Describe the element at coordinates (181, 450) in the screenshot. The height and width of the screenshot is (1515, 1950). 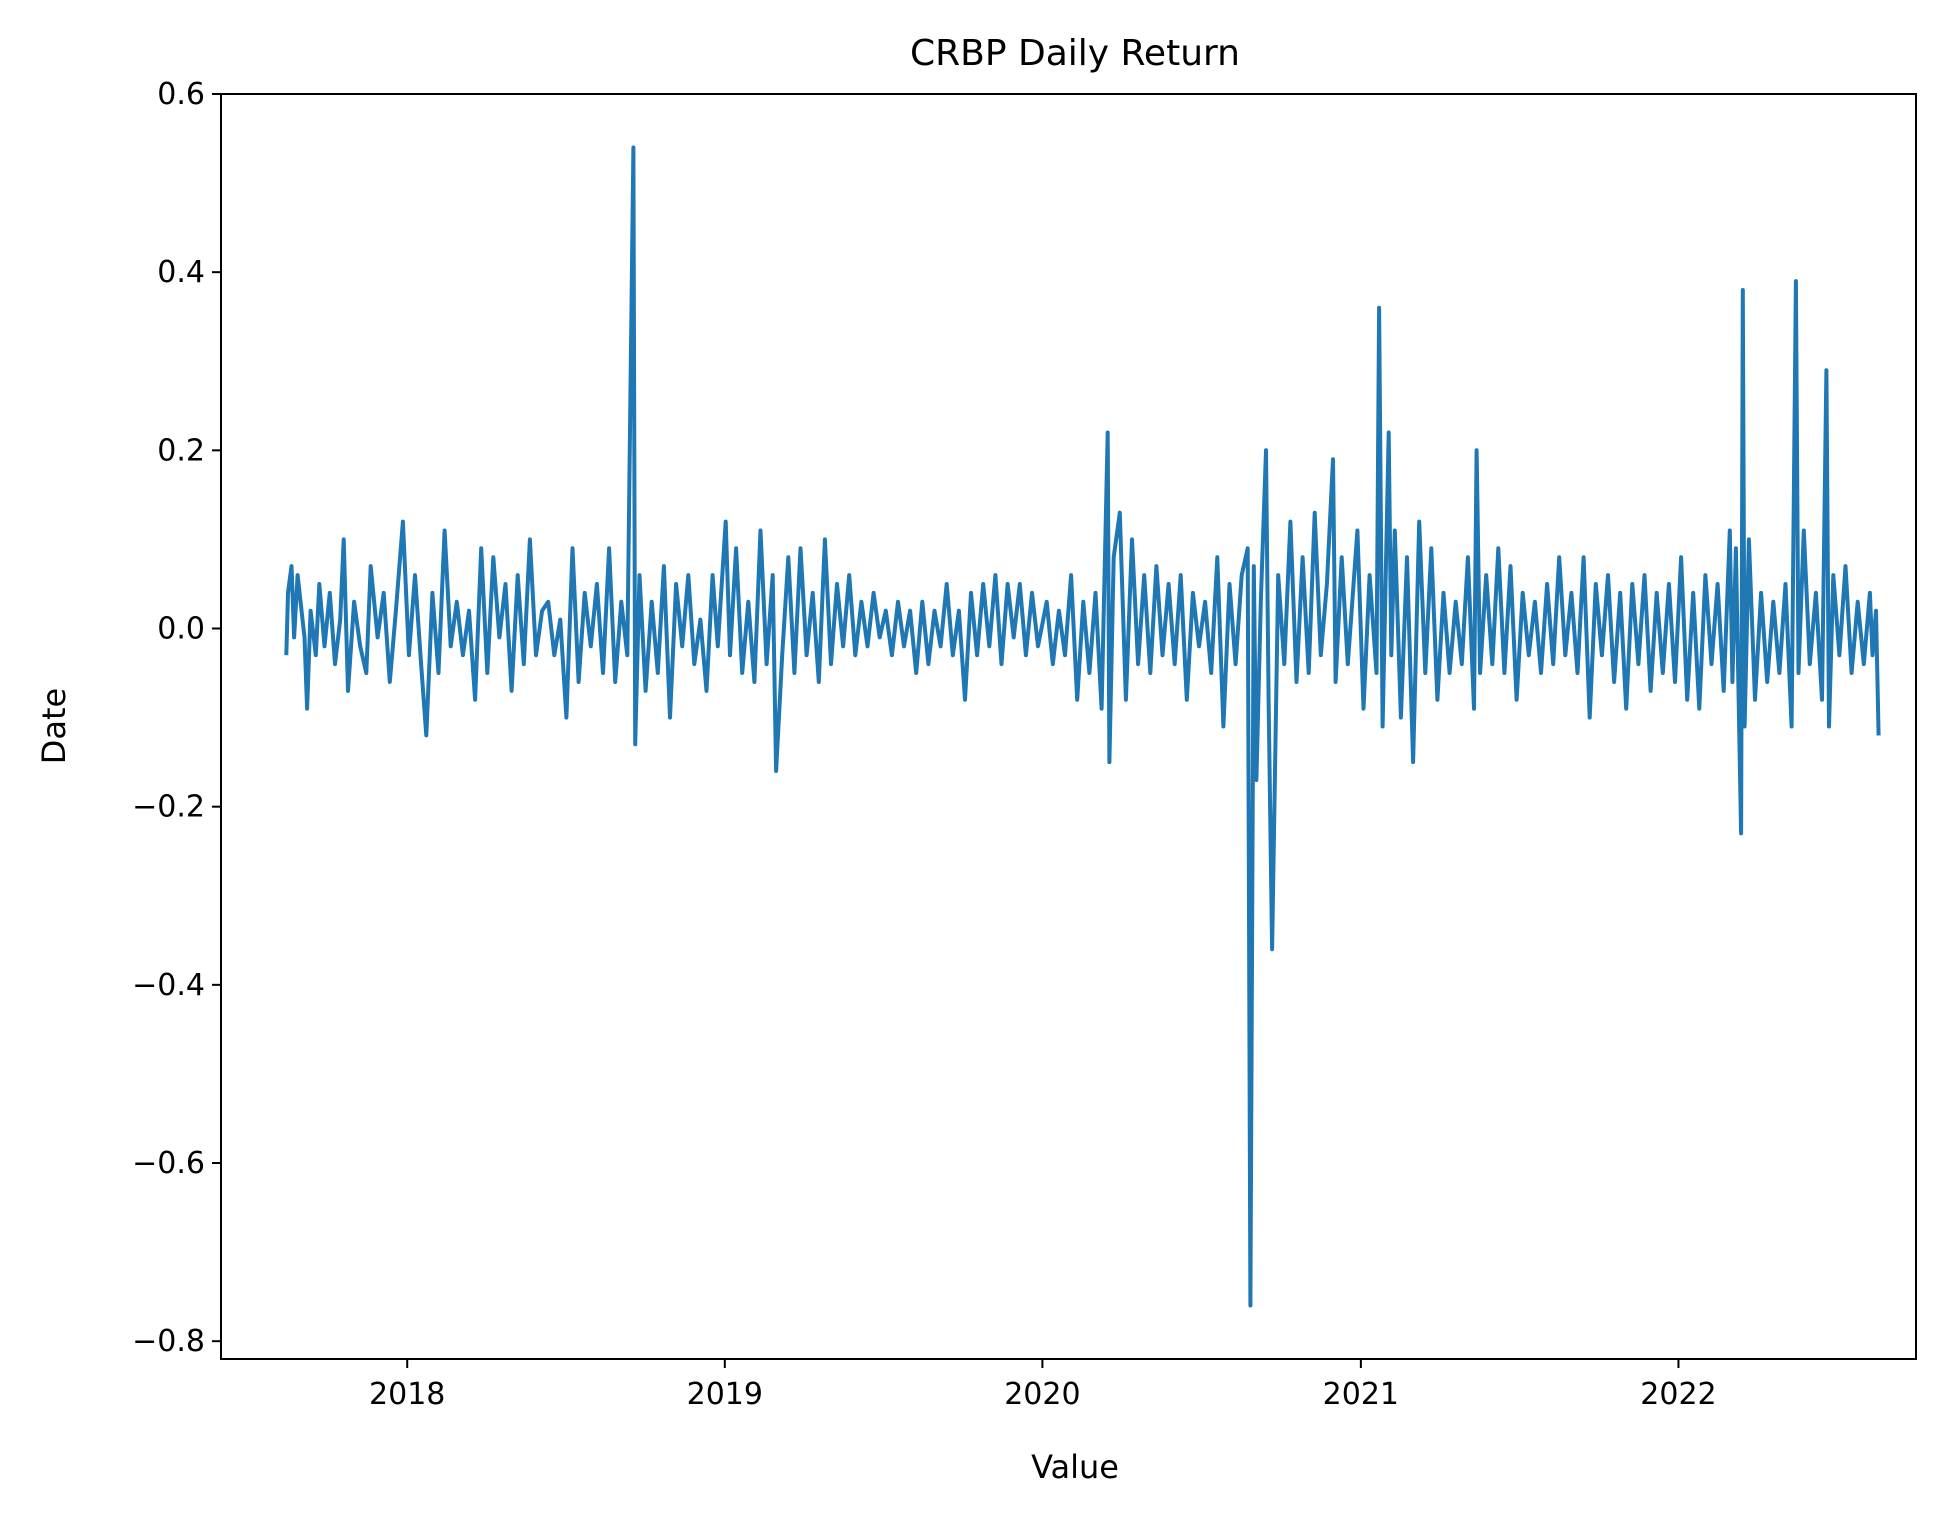
I see `y-tick-label: 0.2` at that location.